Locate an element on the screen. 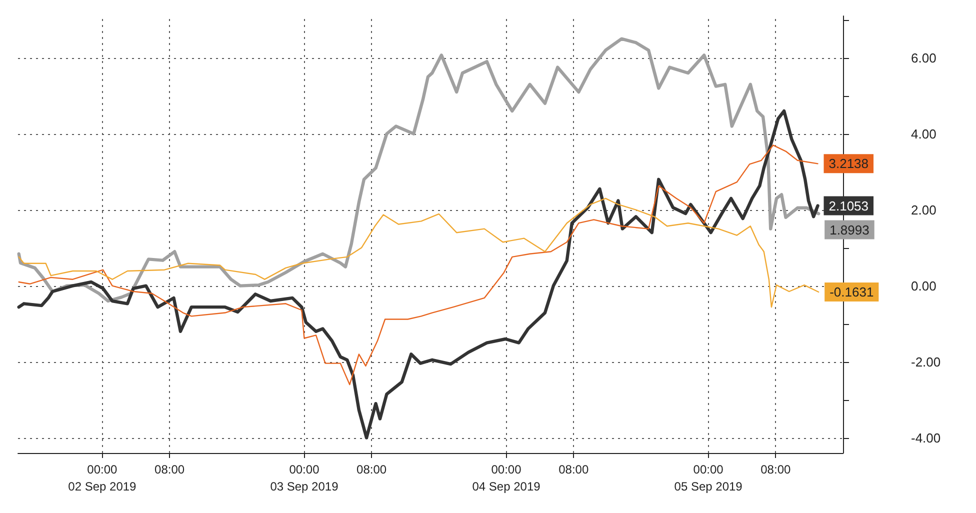 Image resolution: width=976 pixels, height=513 pixels. y-tick-label: 0.00 is located at coordinates (923, 286).